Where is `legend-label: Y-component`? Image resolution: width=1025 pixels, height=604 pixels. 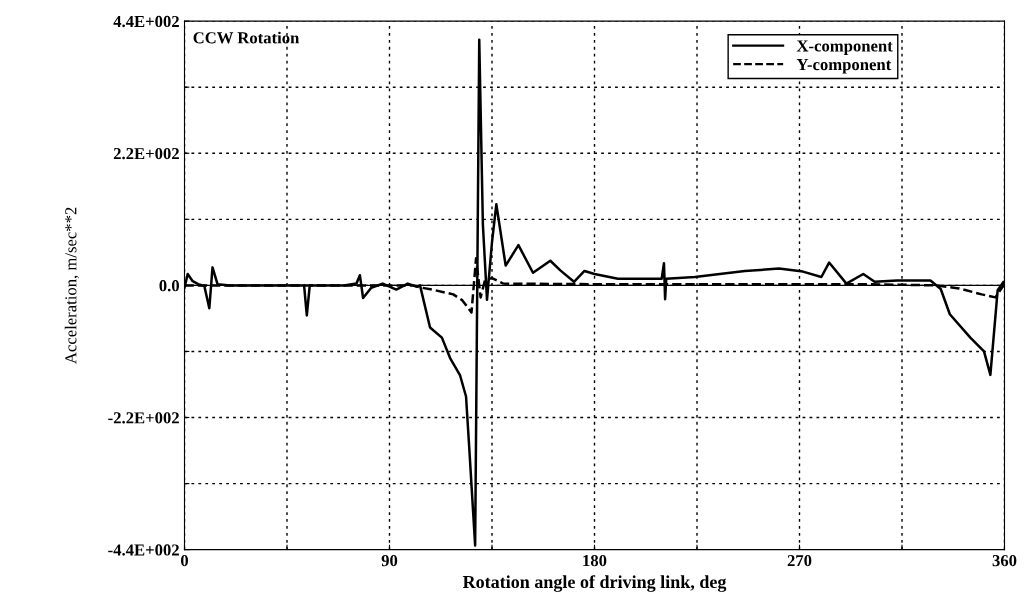
legend-label: Y-component is located at coordinates (844, 66).